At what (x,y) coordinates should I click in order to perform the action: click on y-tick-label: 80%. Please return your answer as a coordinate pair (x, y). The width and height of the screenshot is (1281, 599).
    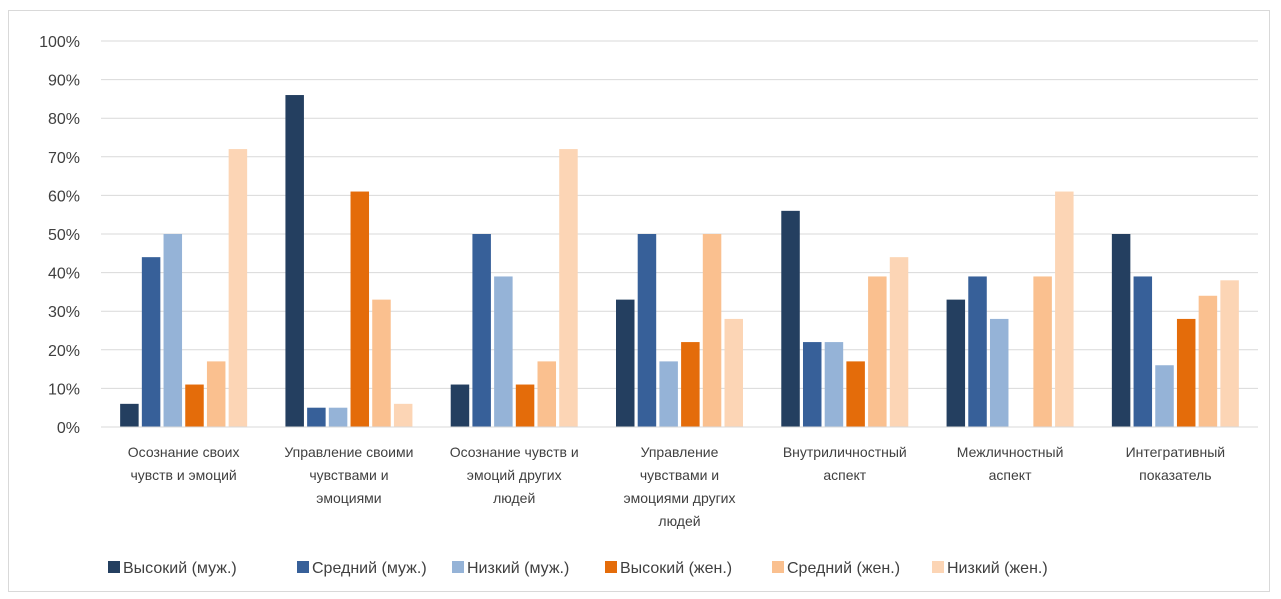
    Looking at the image, I should click on (64, 119).